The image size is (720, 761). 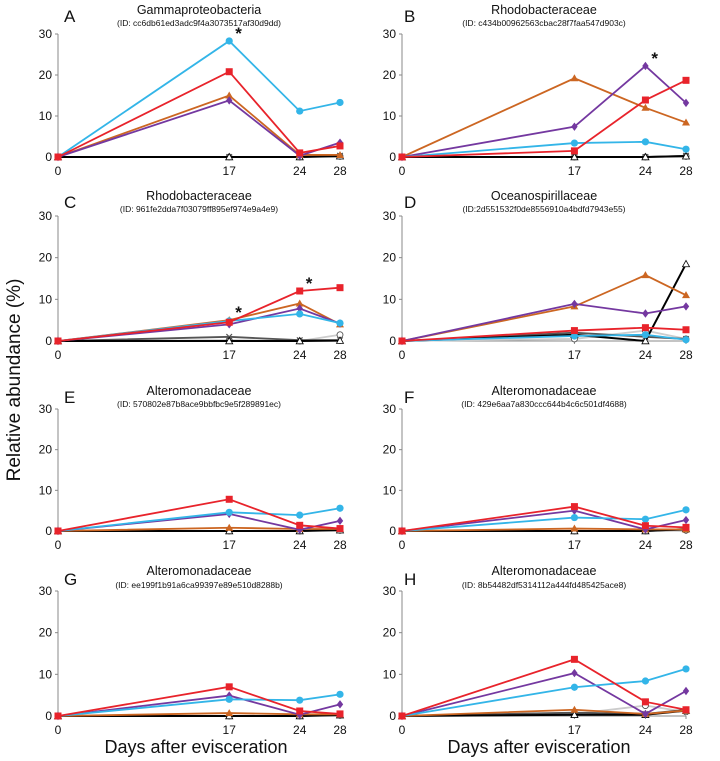 What do you see at coordinates (199, 404) in the screenshot?
I see `panel-subtitle: (ID: 570802e87b8ace9bbfbc9e5f289891ec)` at bounding box center [199, 404].